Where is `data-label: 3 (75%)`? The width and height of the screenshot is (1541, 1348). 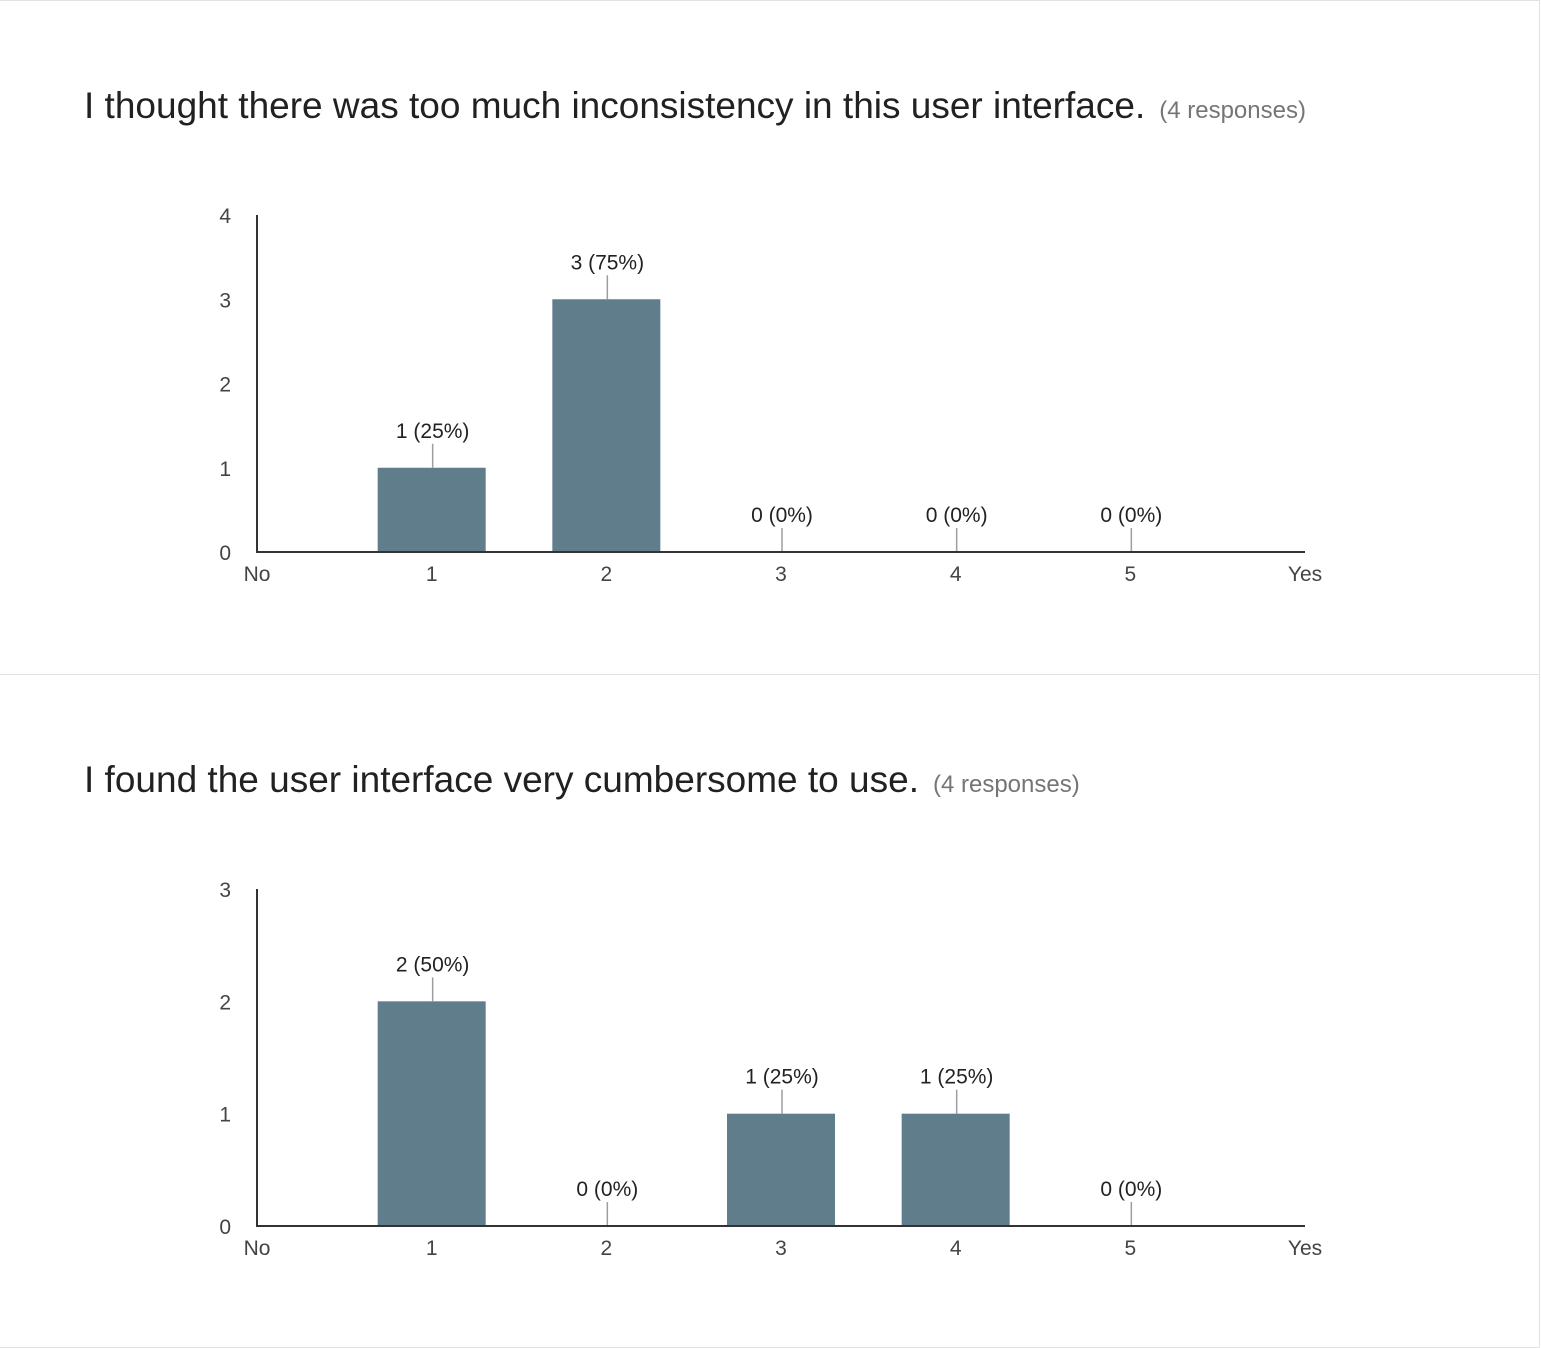 data-label: 3 (75%) is located at coordinates (608, 262).